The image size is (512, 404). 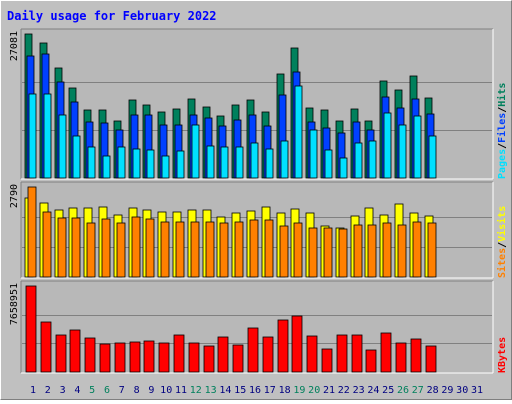 I want to click on legend-sites: Sites, so click(x=502, y=263).